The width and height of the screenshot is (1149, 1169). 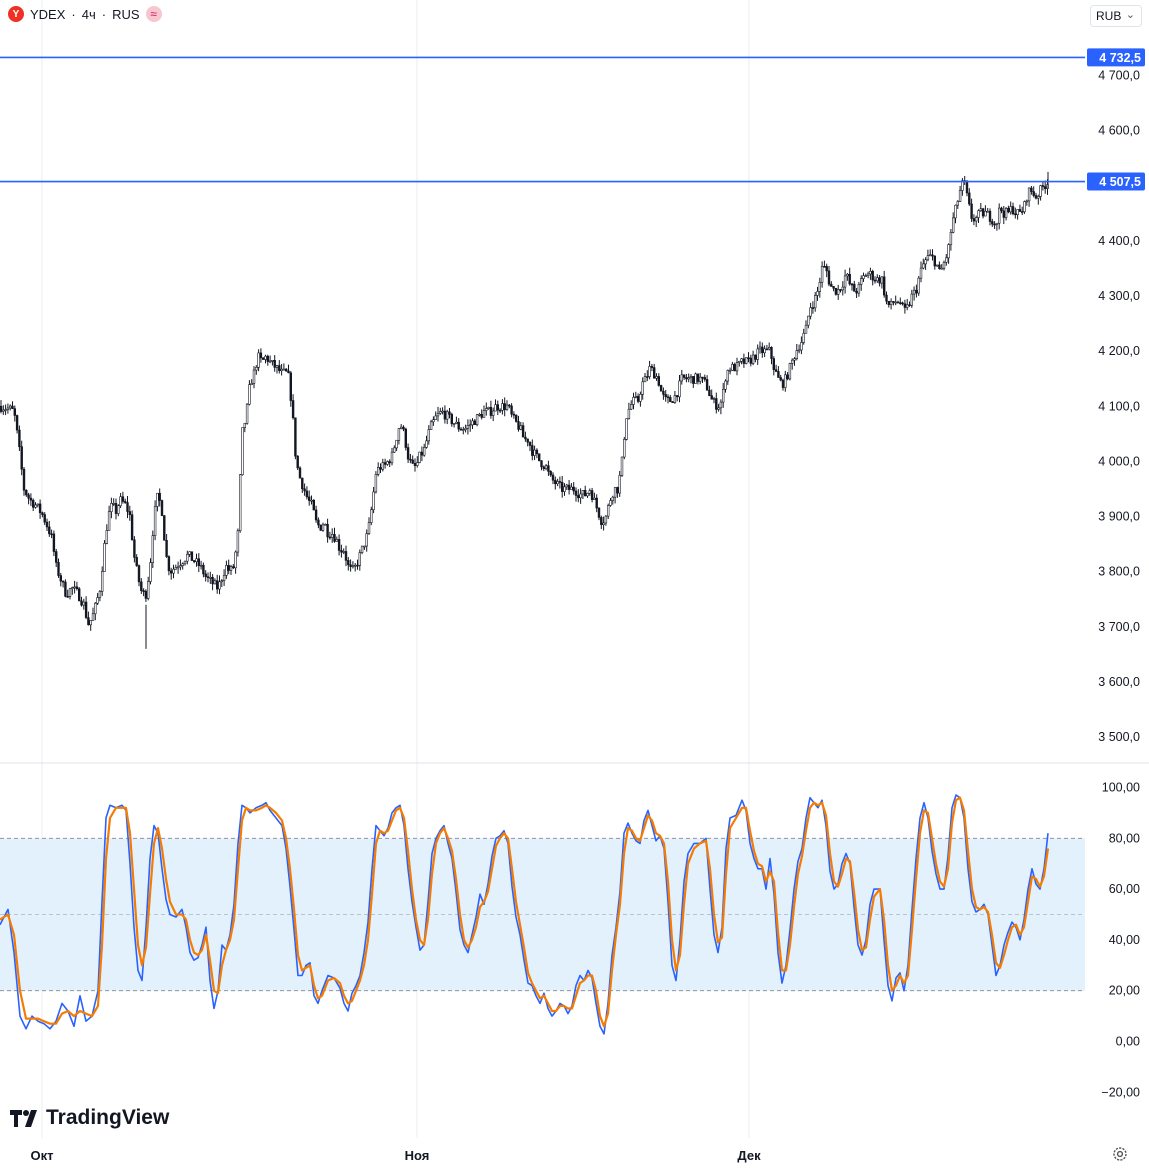 What do you see at coordinates (85, 14) in the screenshot?
I see `symbol-header: Y YDEX · 4ч · RUS ≈` at bounding box center [85, 14].